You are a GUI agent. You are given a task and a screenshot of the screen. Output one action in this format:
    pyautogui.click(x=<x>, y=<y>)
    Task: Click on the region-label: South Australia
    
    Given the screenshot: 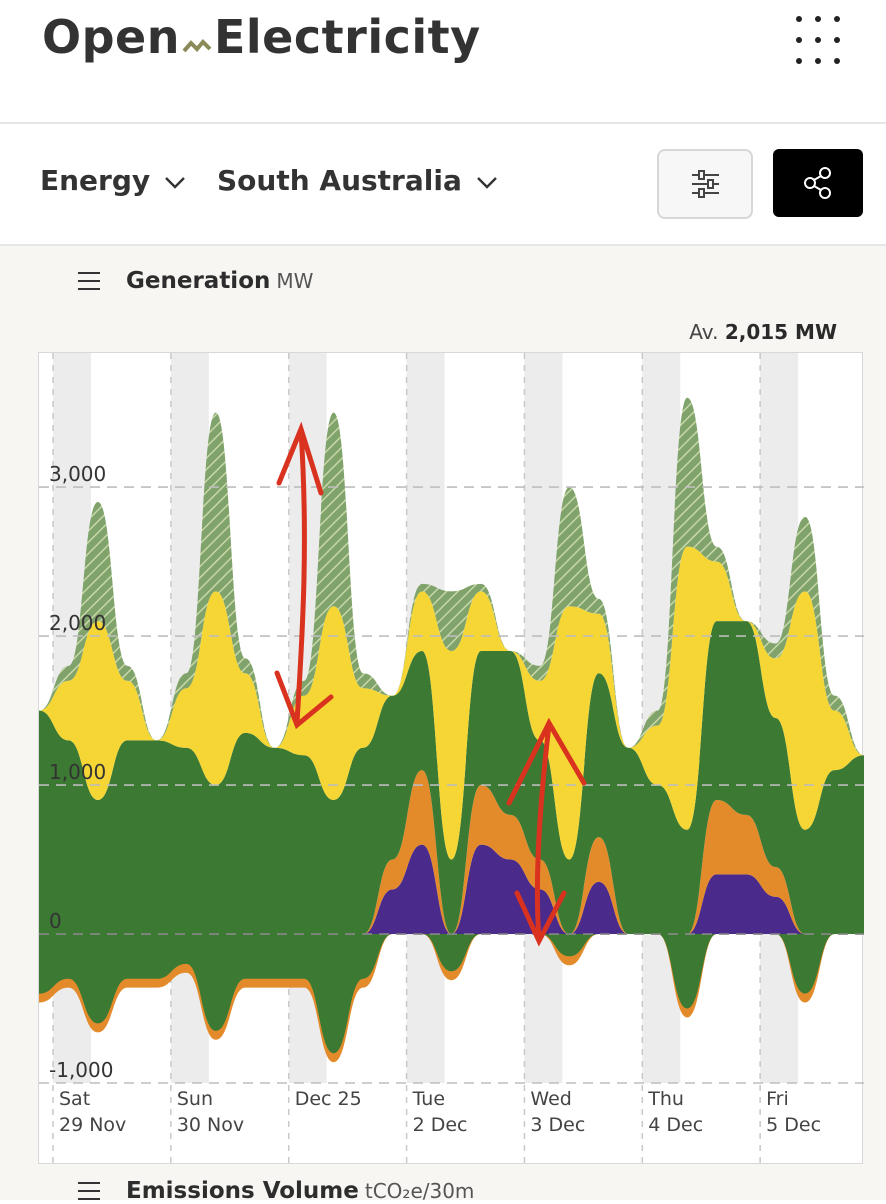 What is the action you would take?
    pyautogui.click(x=339, y=180)
    